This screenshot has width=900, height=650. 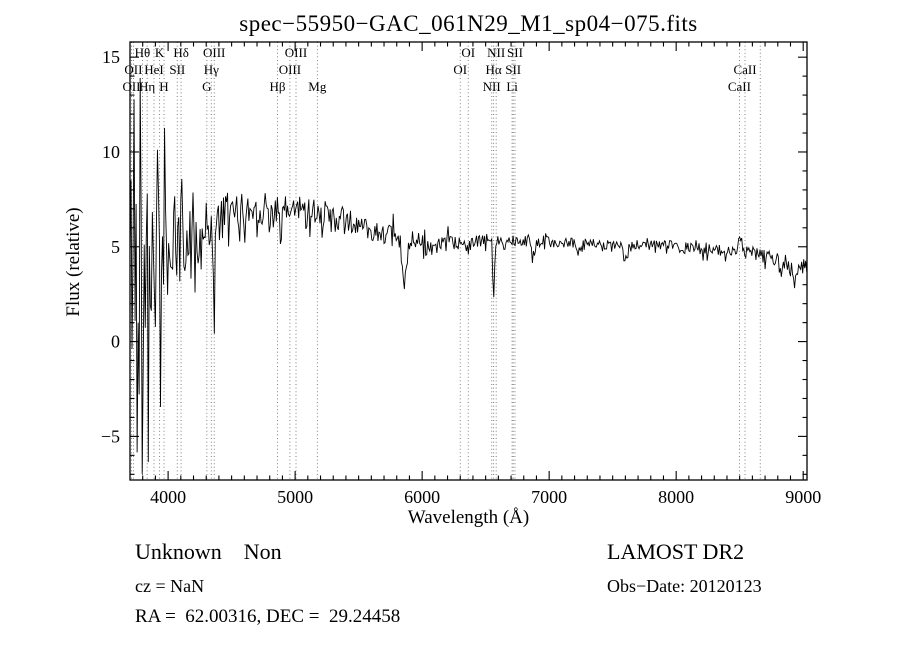 I want to click on spectral-line-label: Hδ, so click(x=181, y=52).